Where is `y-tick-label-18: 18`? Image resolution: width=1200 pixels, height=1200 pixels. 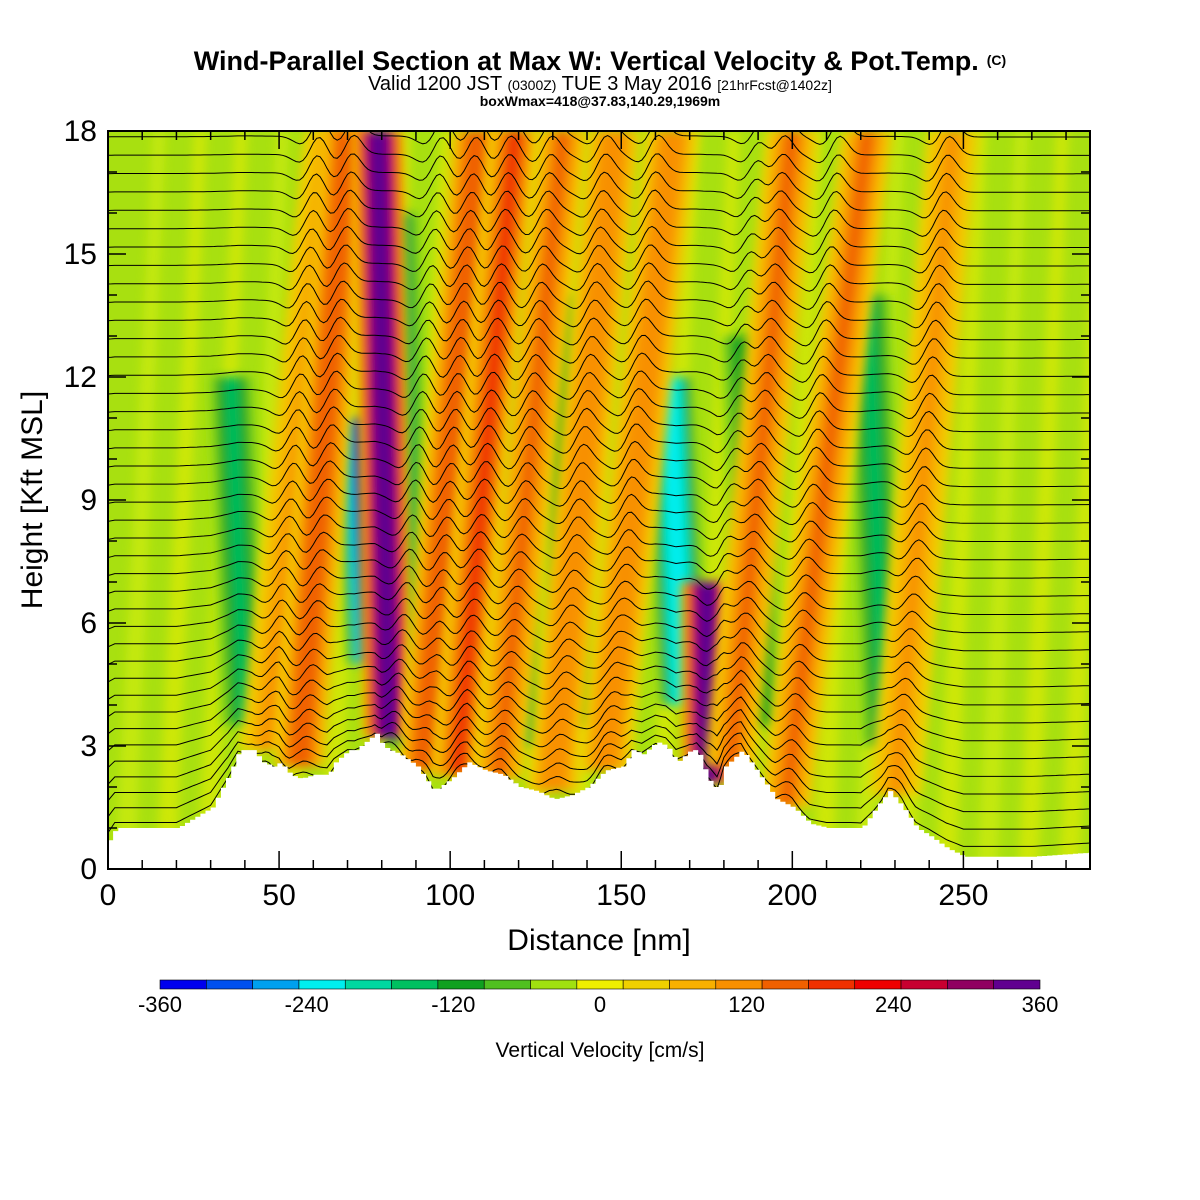 y-tick-label-18: 18 is located at coordinates (80, 131).